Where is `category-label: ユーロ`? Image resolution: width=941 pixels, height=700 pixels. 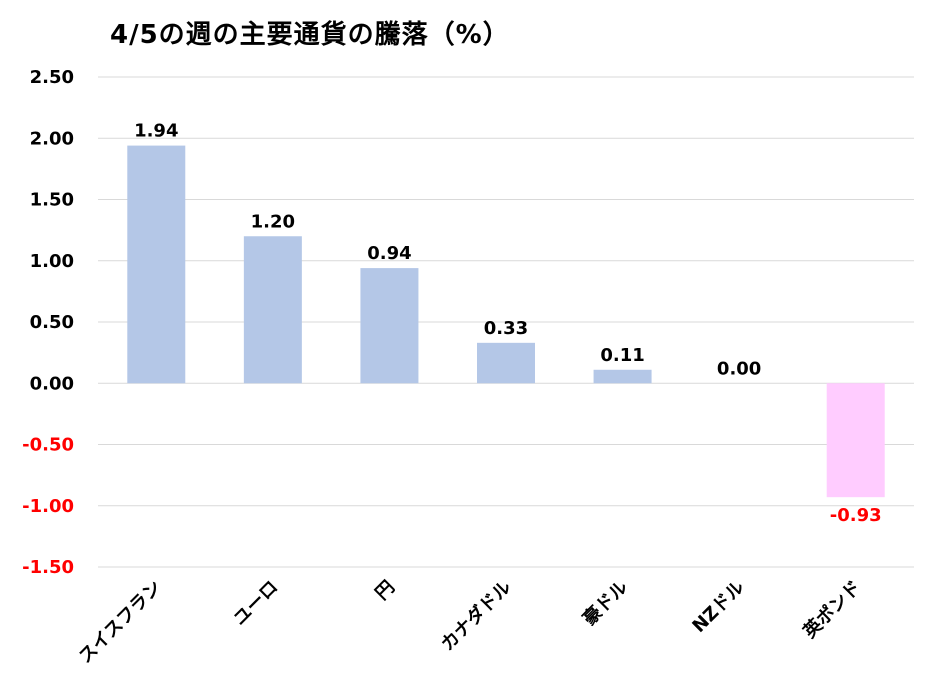 category-label: ユーロ is located at coordinates (255, 603).